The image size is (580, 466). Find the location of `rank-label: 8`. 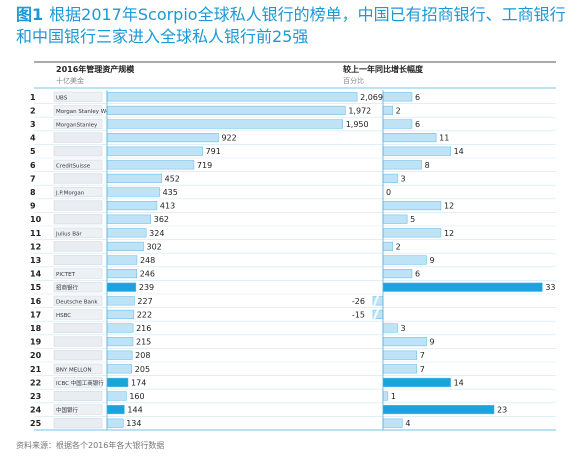

rank-label: 8 is located at coordinates (33, 192).